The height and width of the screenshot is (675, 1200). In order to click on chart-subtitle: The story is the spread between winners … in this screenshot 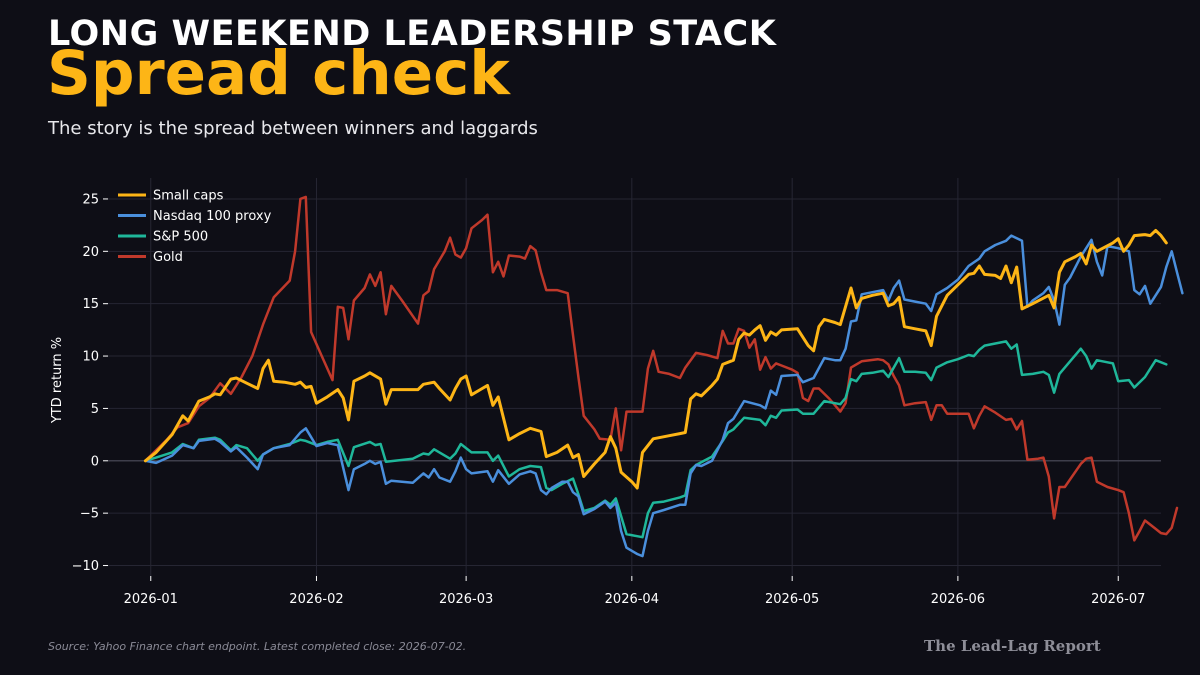, I will do `click(293, 128)`.